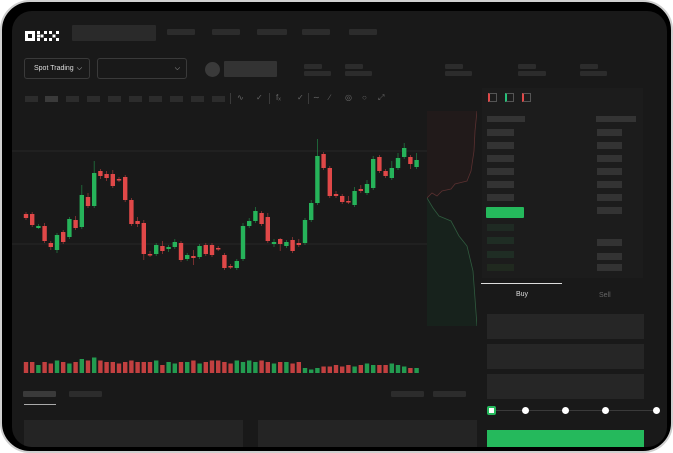 Image resolution: width=673 pixels, height=453 pixels. What do you see at coordinates (452, 154) in the screenshot?
I see `ask-depth-area` at bounding box center [452, 154].